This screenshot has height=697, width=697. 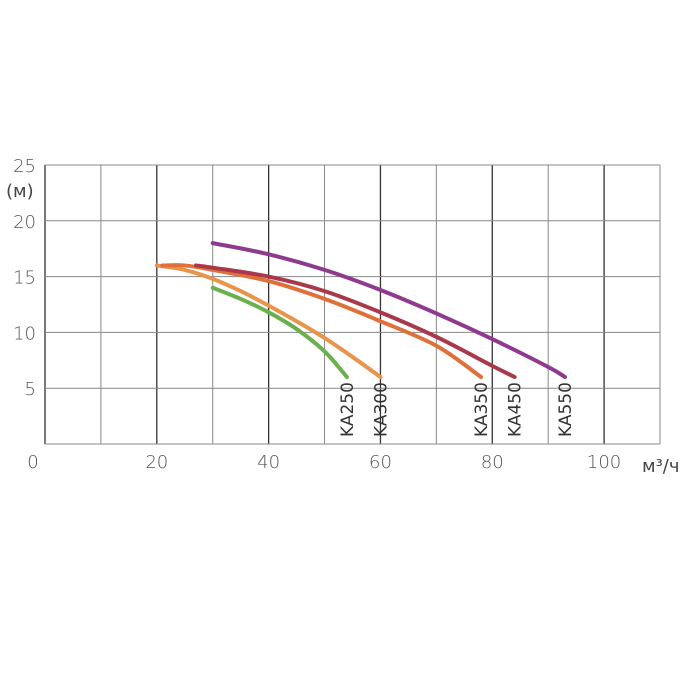 I want to click on y-axis-ticks: 5 10 15 20 25, so click(x=24, y=278).